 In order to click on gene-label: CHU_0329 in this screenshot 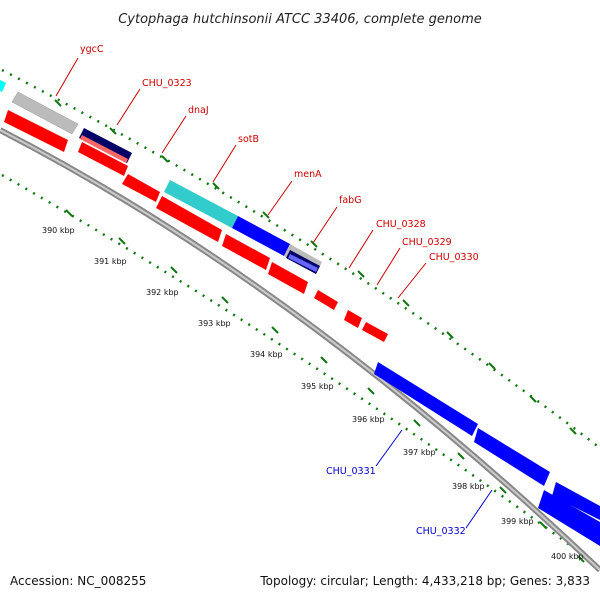, I will do `click(427, 242)`.